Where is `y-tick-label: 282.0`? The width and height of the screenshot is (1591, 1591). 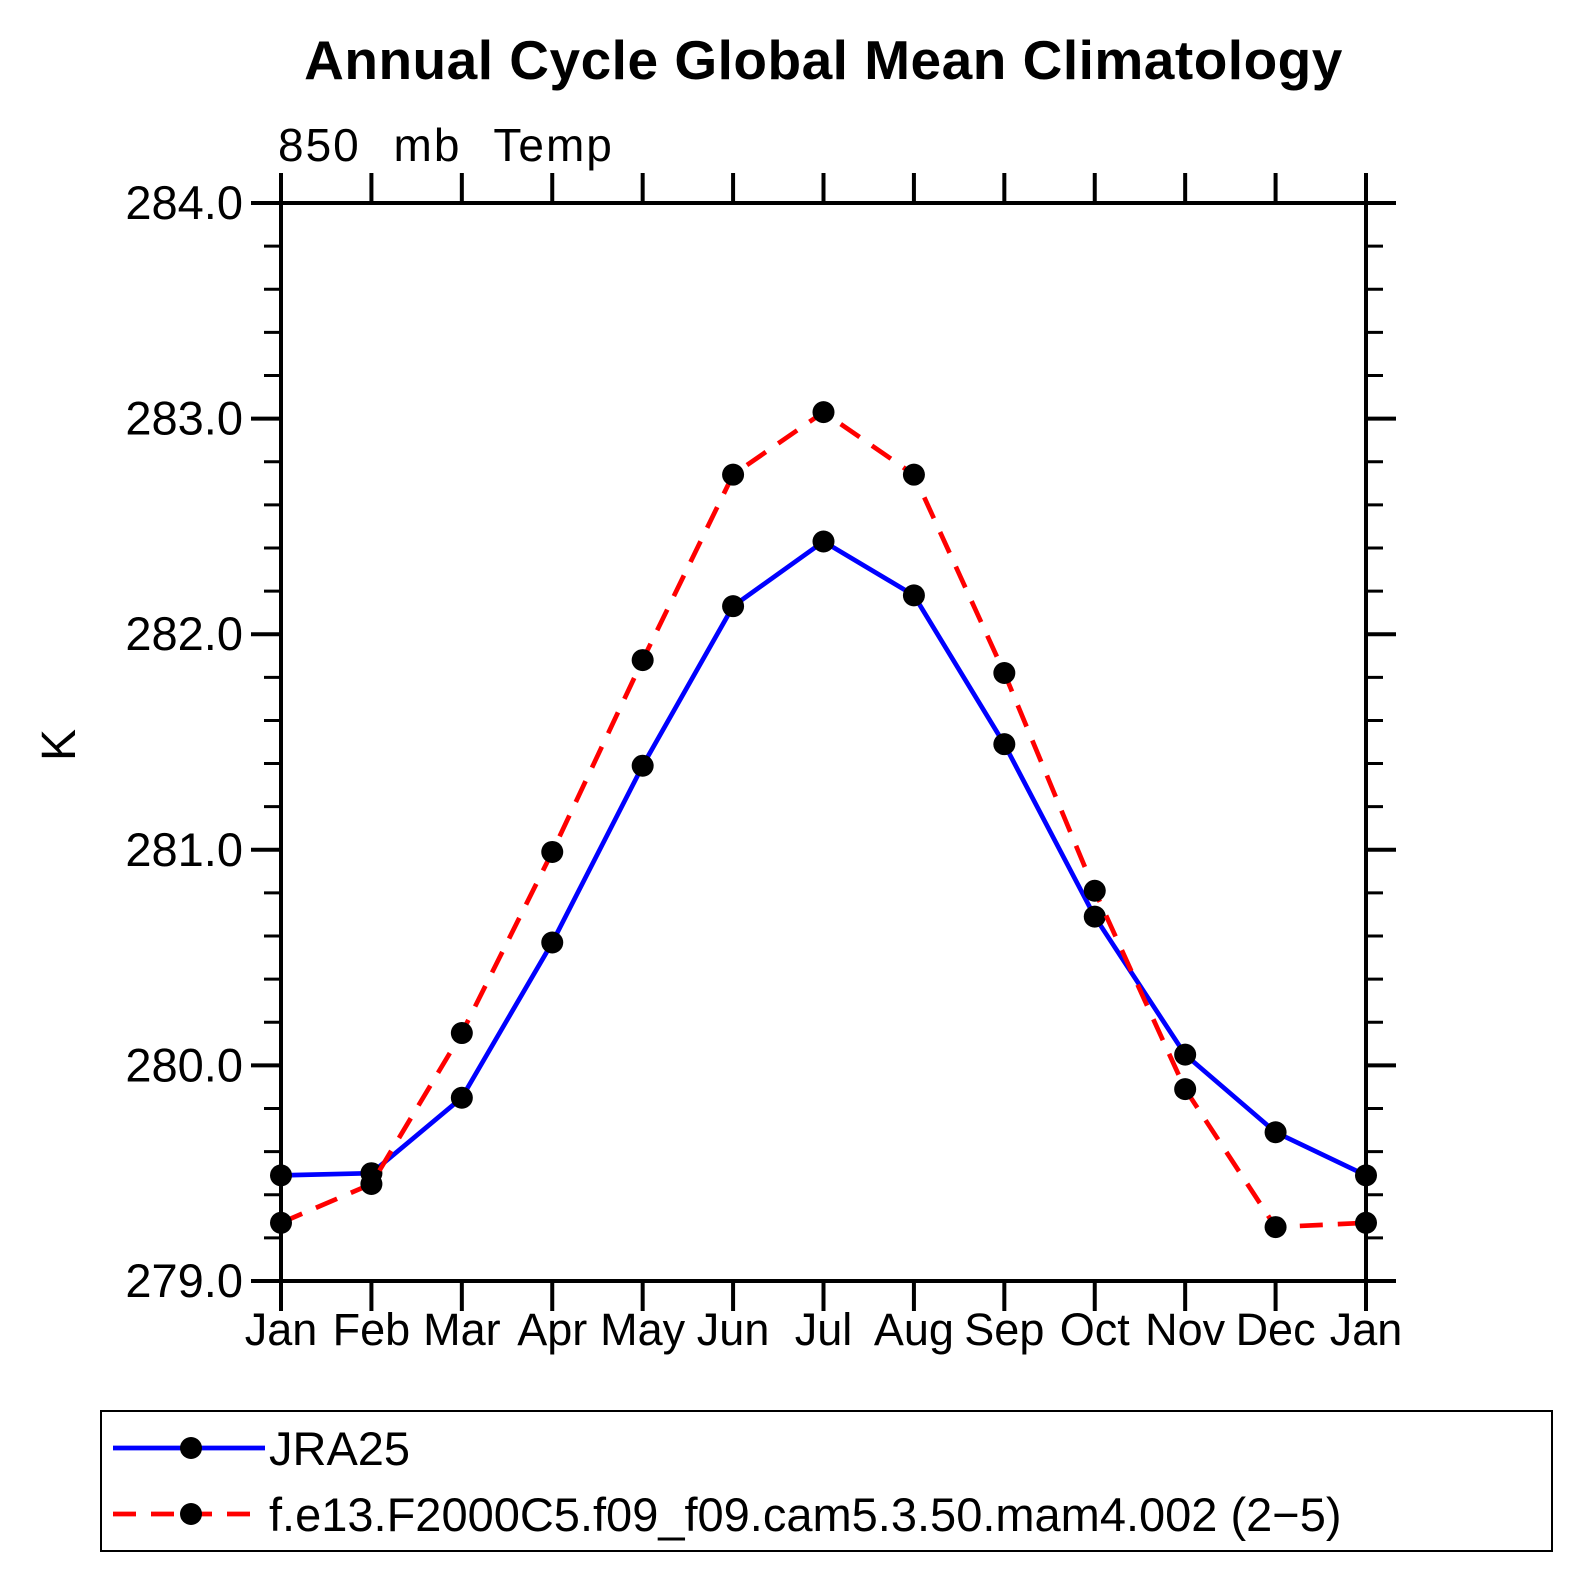
y-tick-label: 282.0 is located at coordinates (184, 633).